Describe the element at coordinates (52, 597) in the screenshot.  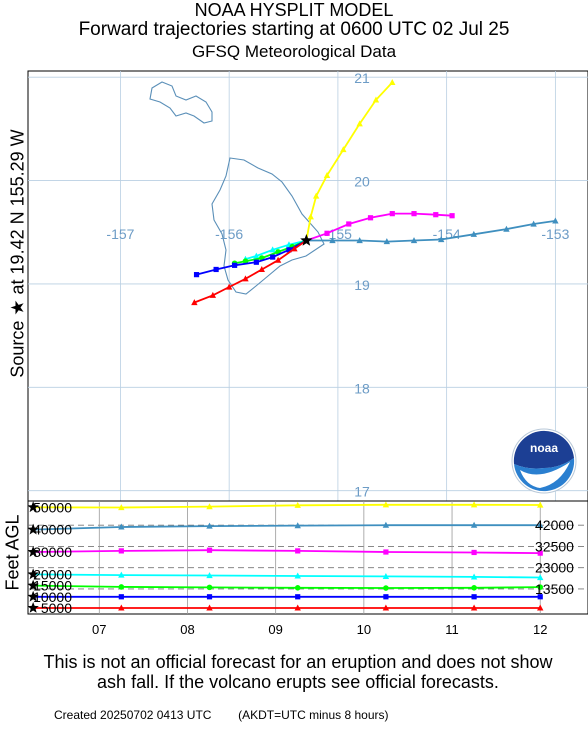
I see `altitude-tick-label: 10000` at that location.